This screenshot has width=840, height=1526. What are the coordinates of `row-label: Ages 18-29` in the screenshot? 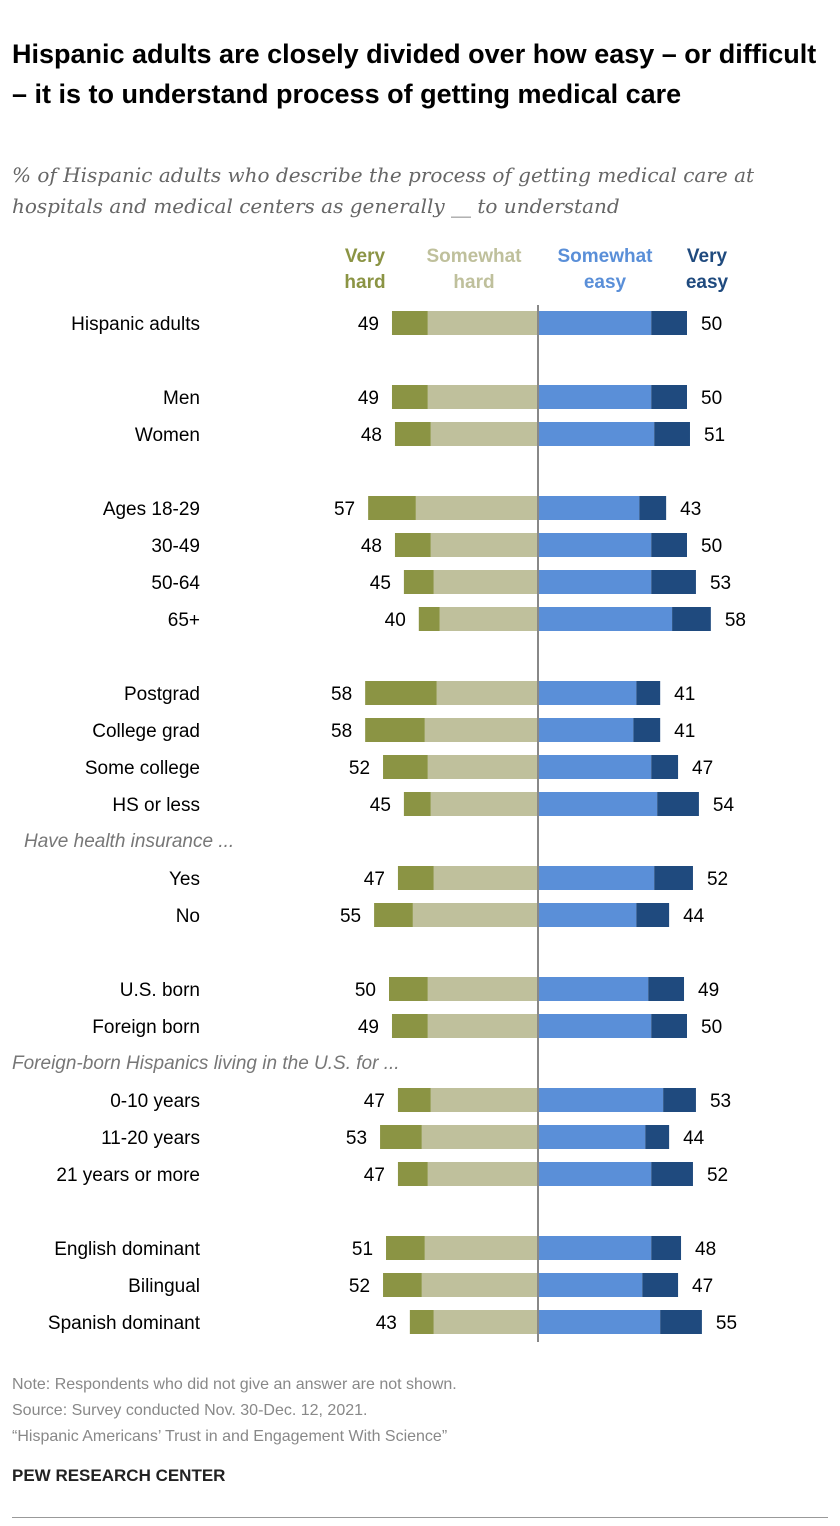 It's located at (151, 509).